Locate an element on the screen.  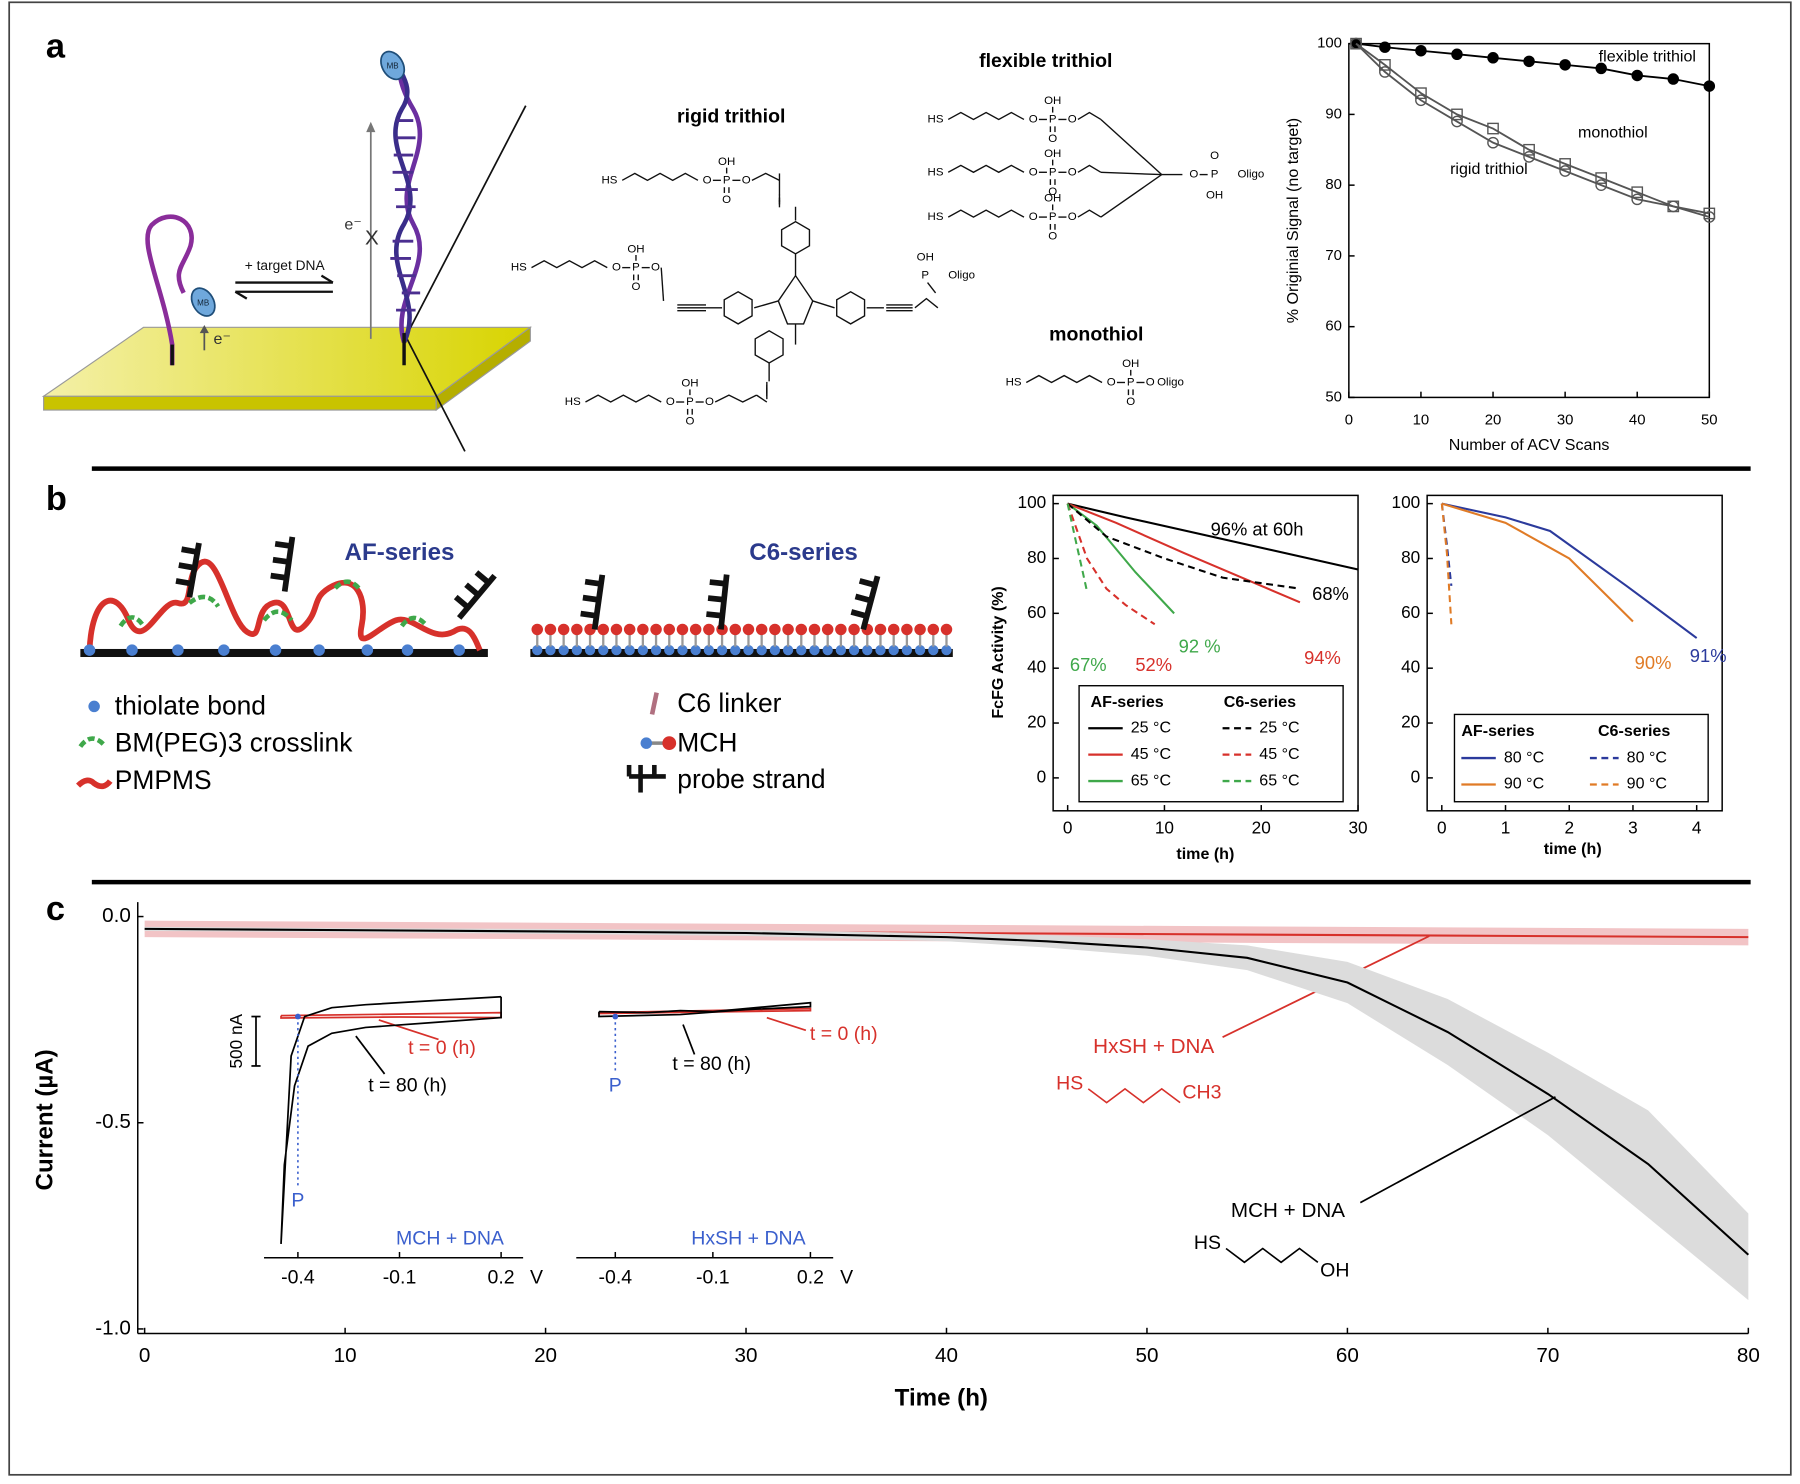
x-tick-label: 1 is located at coordinates (1506, 828).